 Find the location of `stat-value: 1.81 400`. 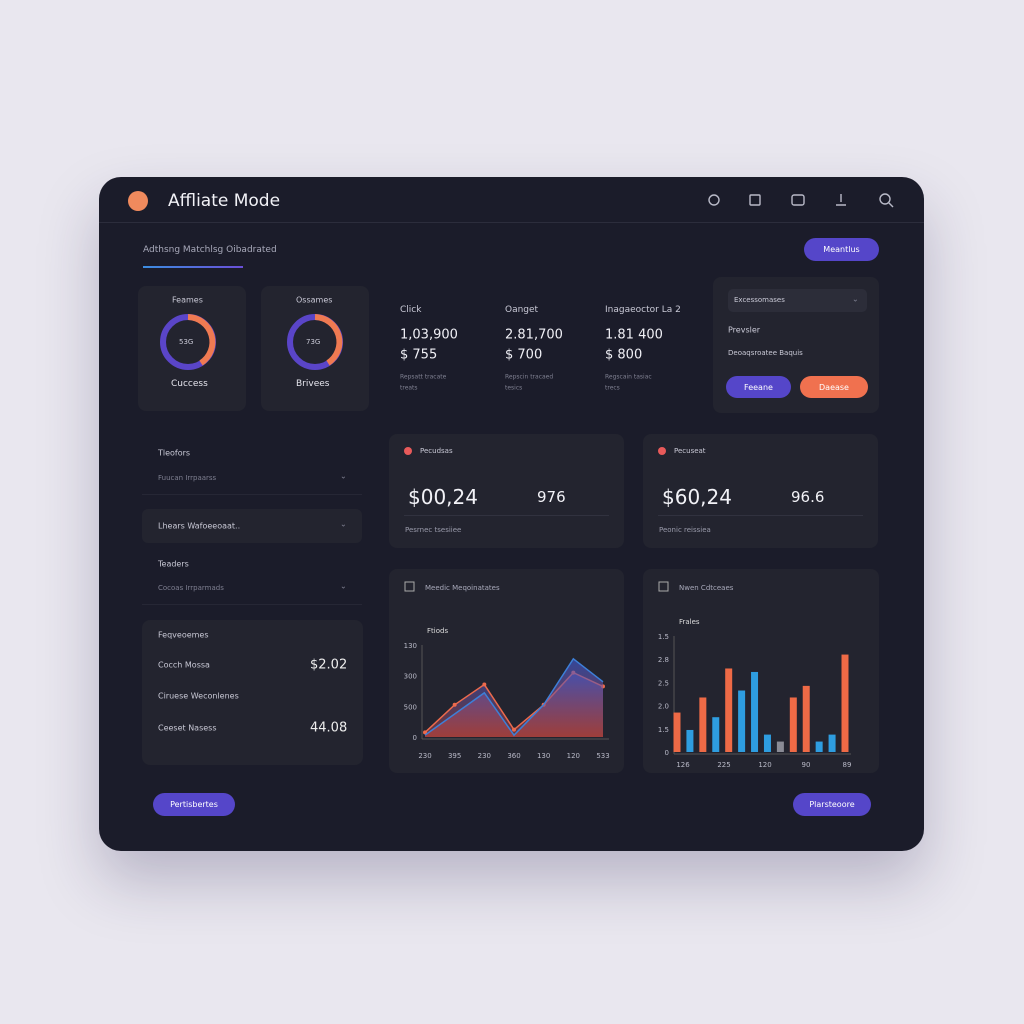

stat-value: 1.81 400 is located at coordinates (634, 335).